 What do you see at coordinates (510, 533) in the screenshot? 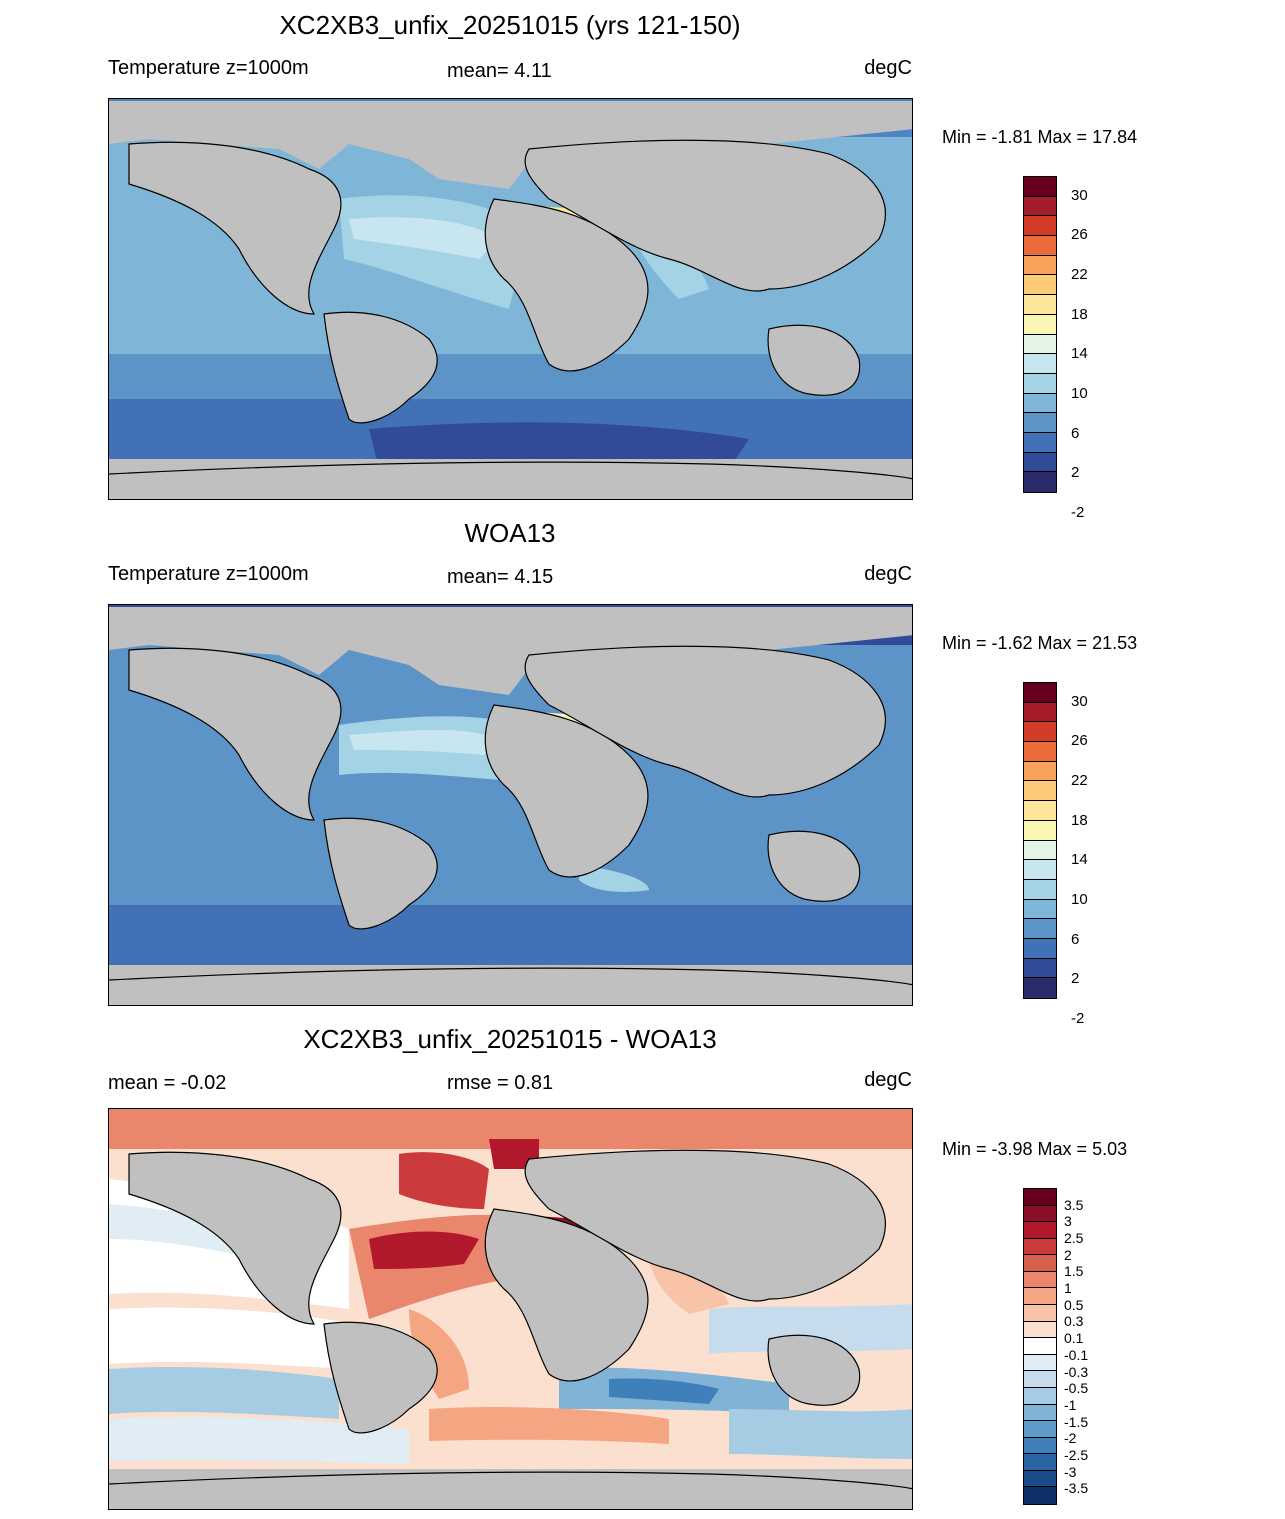
I see `panel-title: WOA13` at bounding box center [510, 533].